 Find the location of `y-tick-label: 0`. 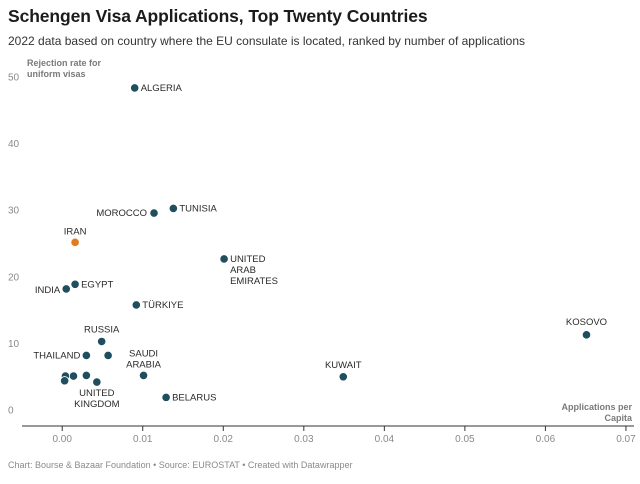

y-tick-label: 0 is located at coordinates (11, 410).